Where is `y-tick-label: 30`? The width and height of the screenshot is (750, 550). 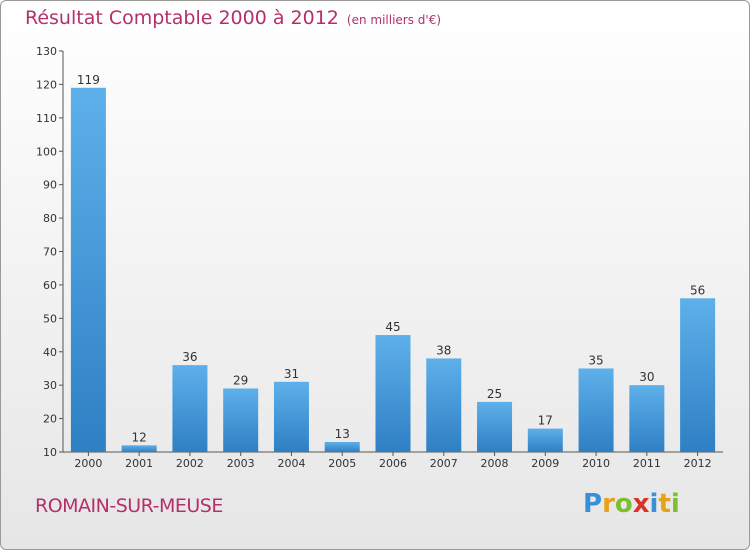 y-tick-label: 30 is located at coordinates (50, 385).